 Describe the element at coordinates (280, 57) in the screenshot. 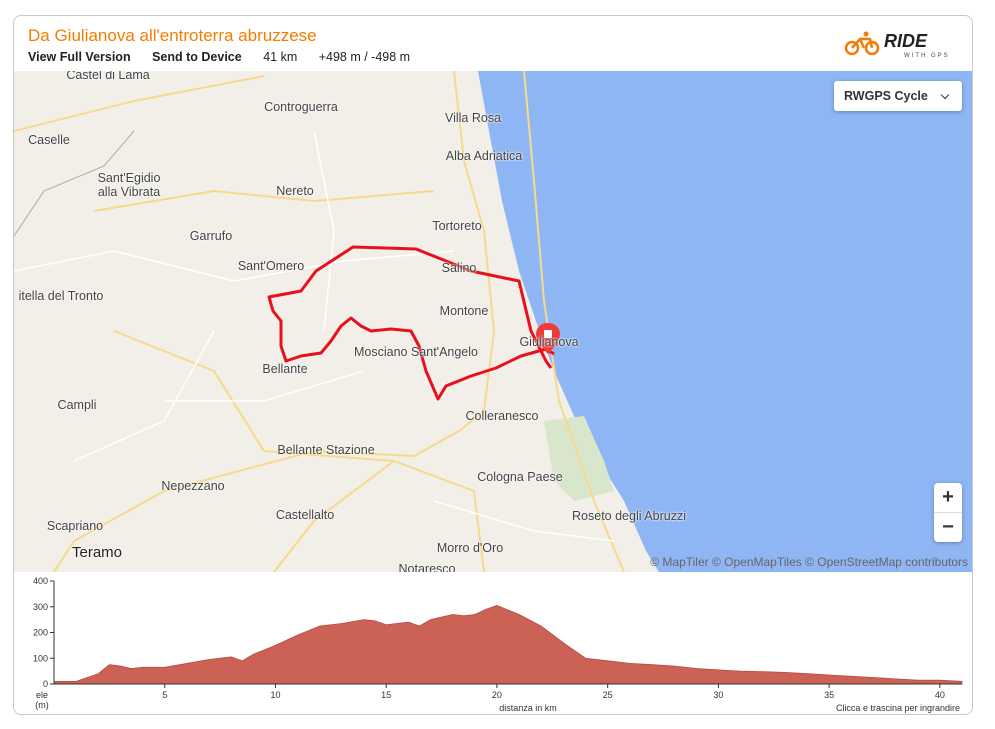

I see `distance: 41 km` at that location.